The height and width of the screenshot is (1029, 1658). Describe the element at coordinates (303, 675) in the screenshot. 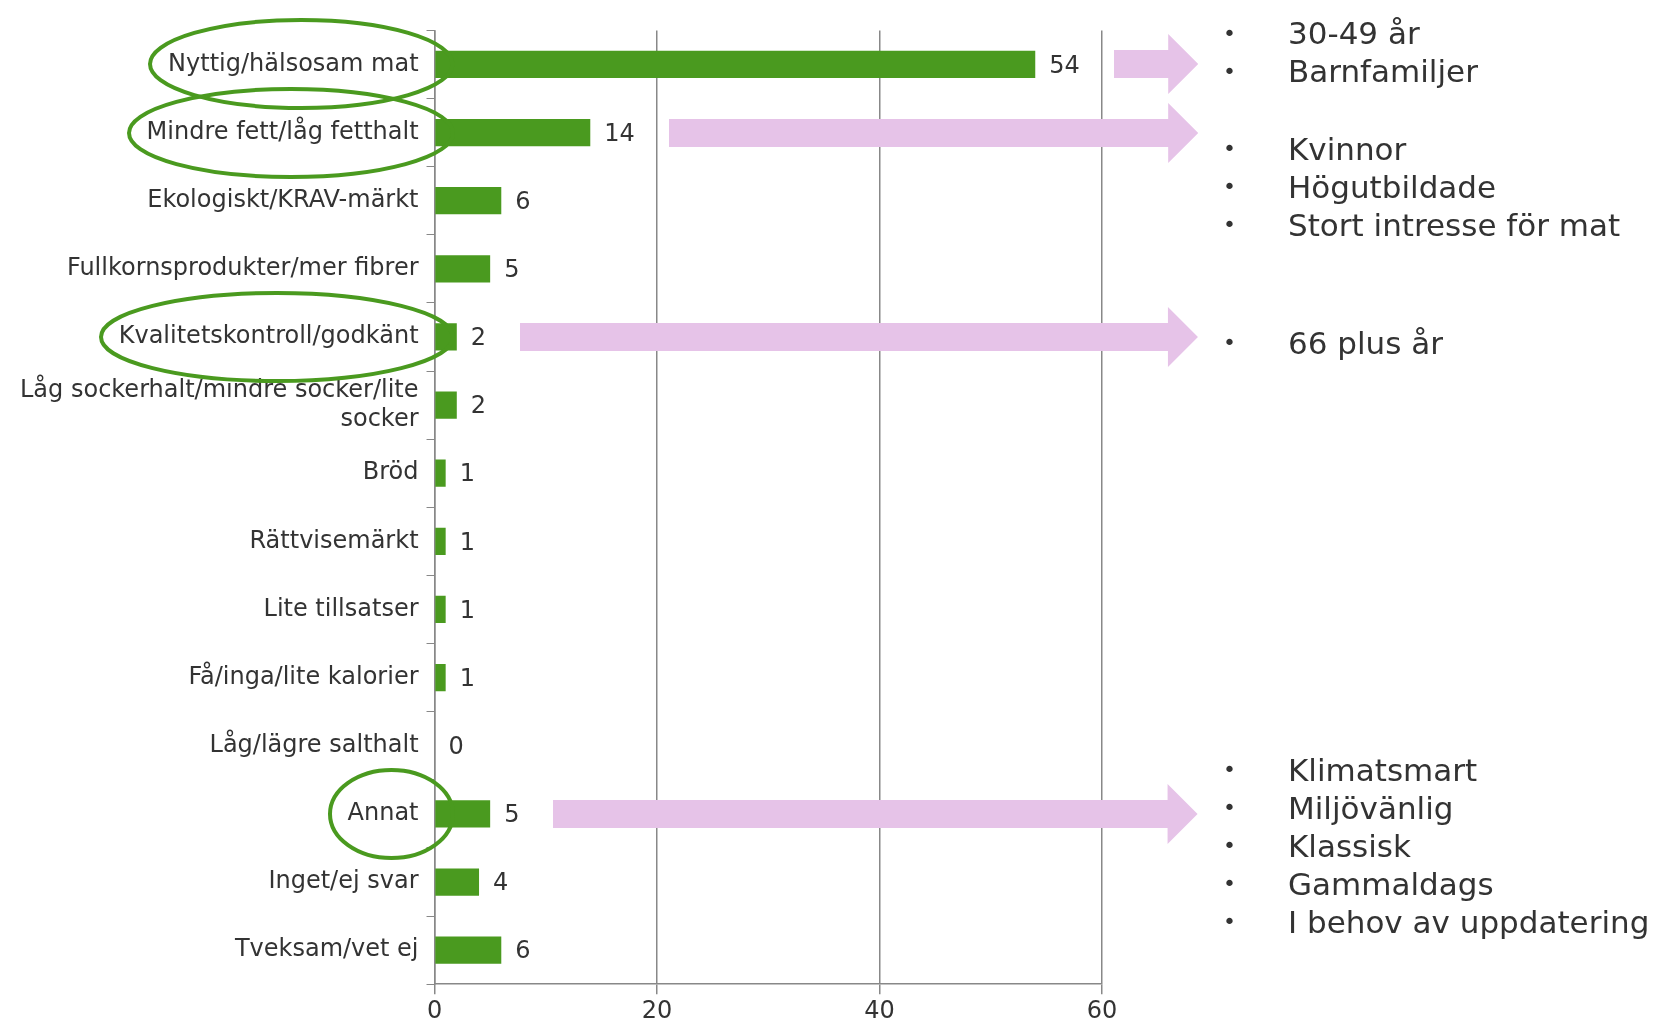

I see `y-tick-label: Få/inga/lite kalorier` at that location.